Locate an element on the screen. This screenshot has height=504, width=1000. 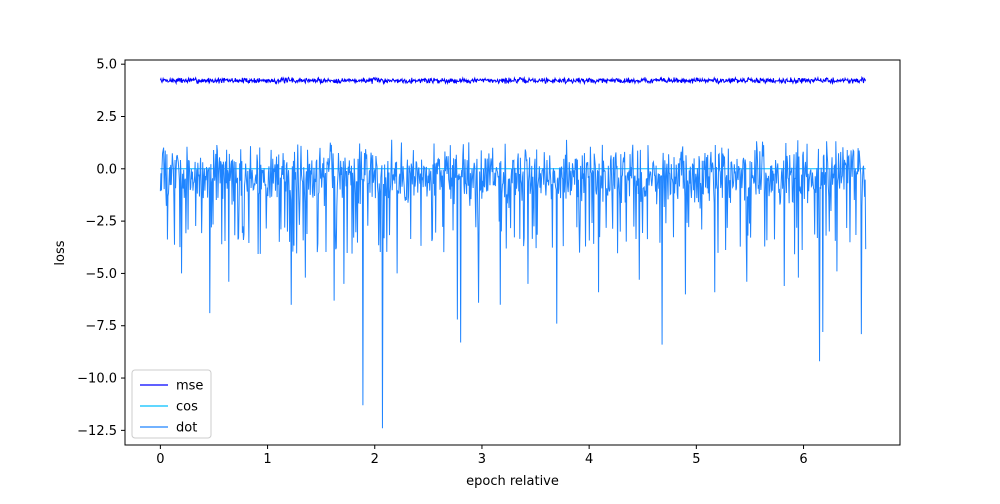
y-tick-label: 2.5 is located at coordinates (106, 117).